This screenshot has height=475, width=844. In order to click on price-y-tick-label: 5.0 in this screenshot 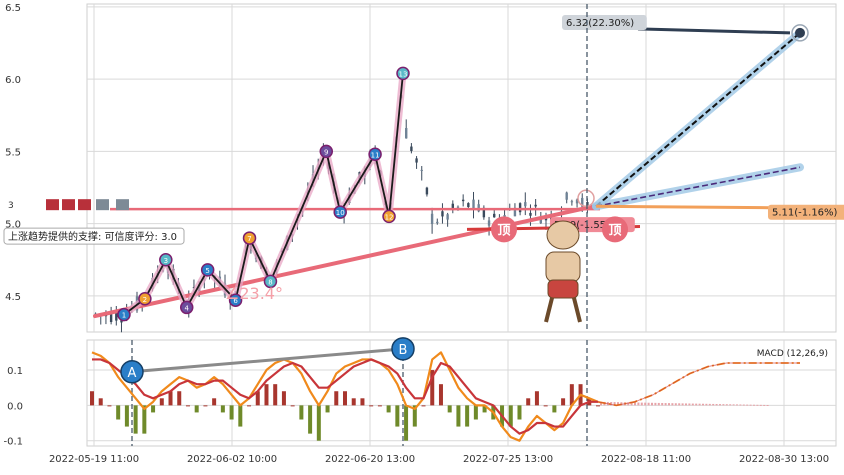, I will do `click(13, 225)`.